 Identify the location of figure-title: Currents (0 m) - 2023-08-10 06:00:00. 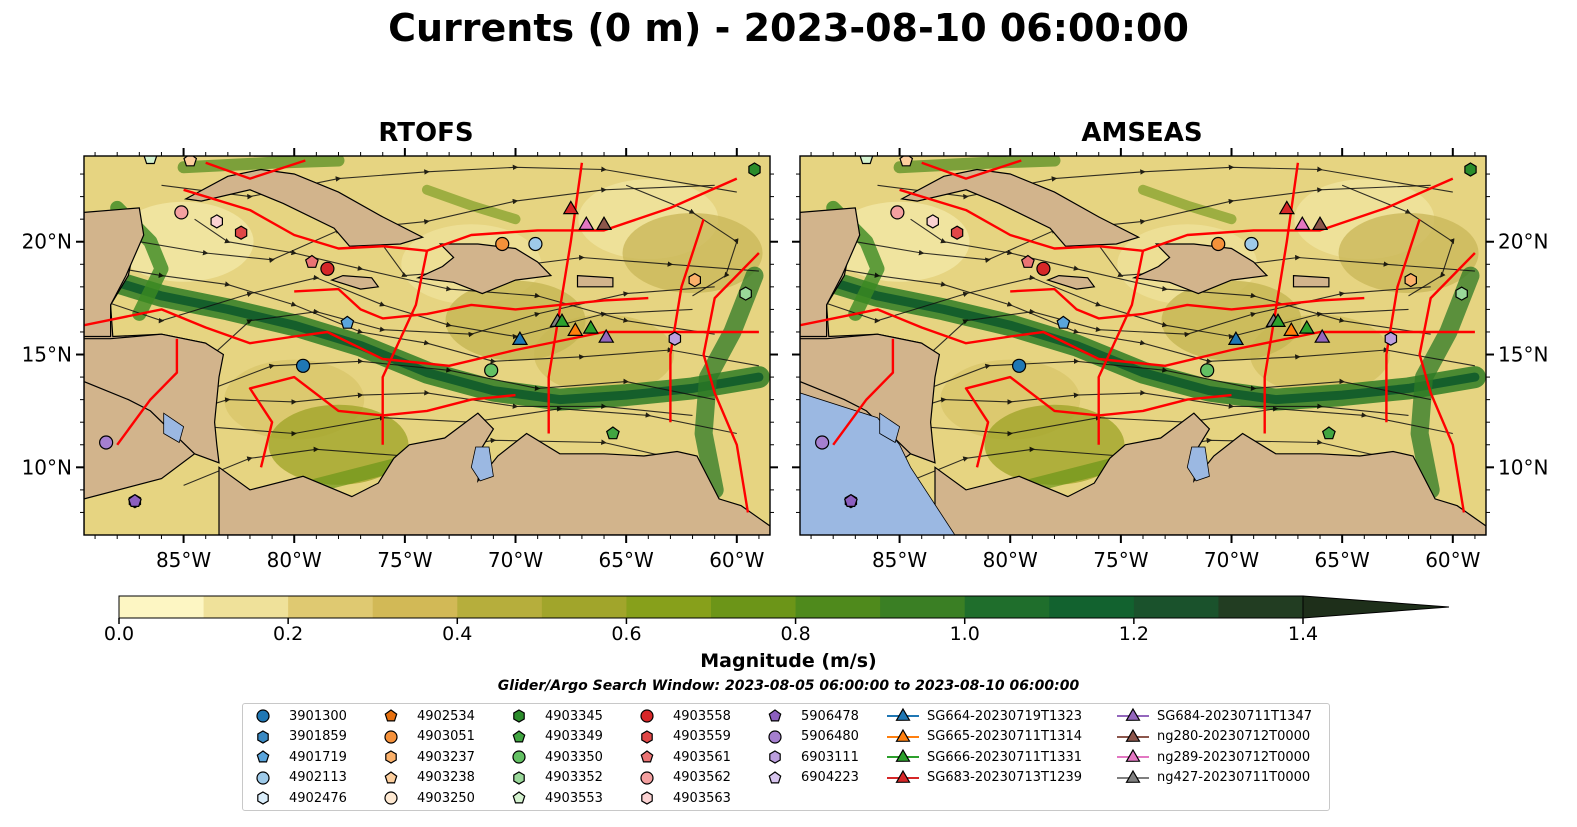
(788, 28).